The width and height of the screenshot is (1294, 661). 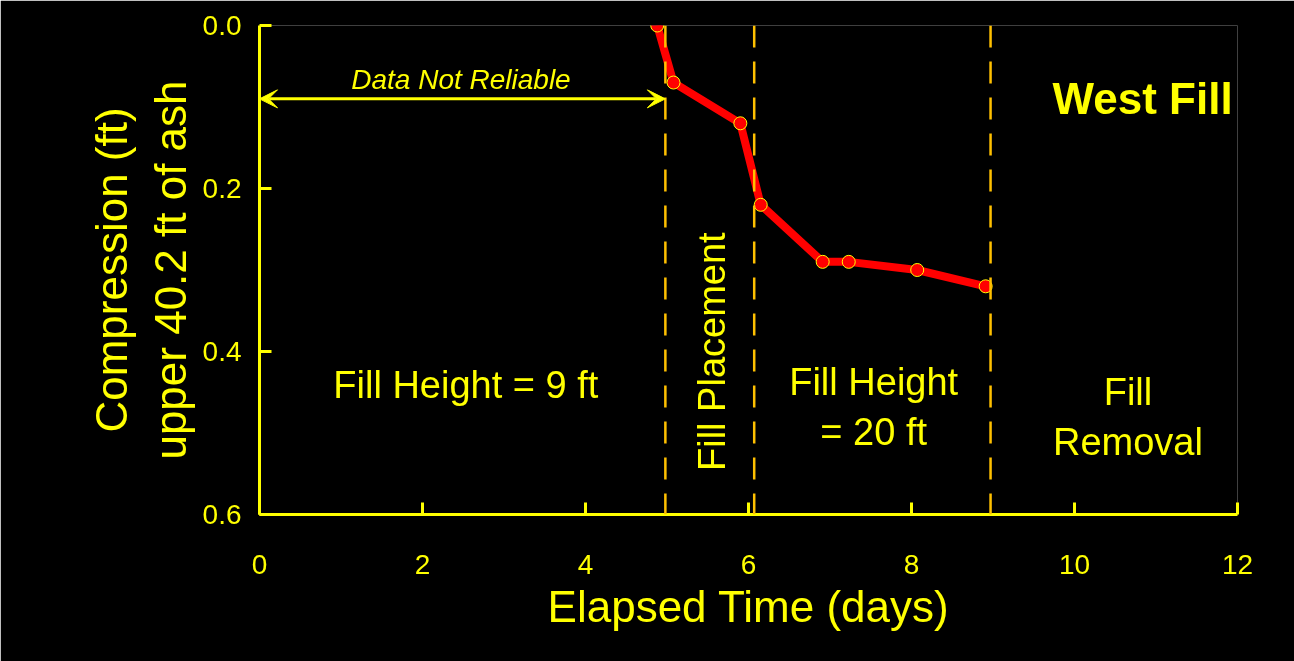 I want to click on annotation: Fill Height = 9 ft, so click(x=466, y=384).